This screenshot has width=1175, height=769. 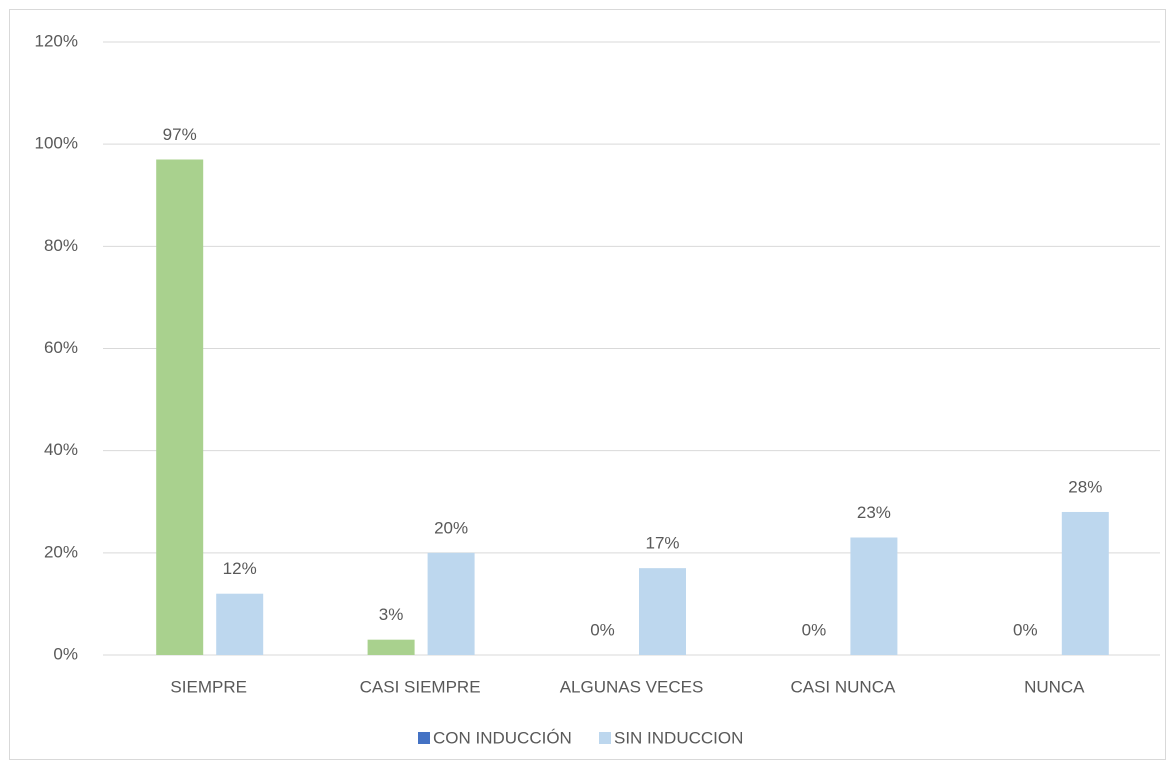 I want to click on x-tick-label: ALGUNAS VECES, so click(x=632, y=686).